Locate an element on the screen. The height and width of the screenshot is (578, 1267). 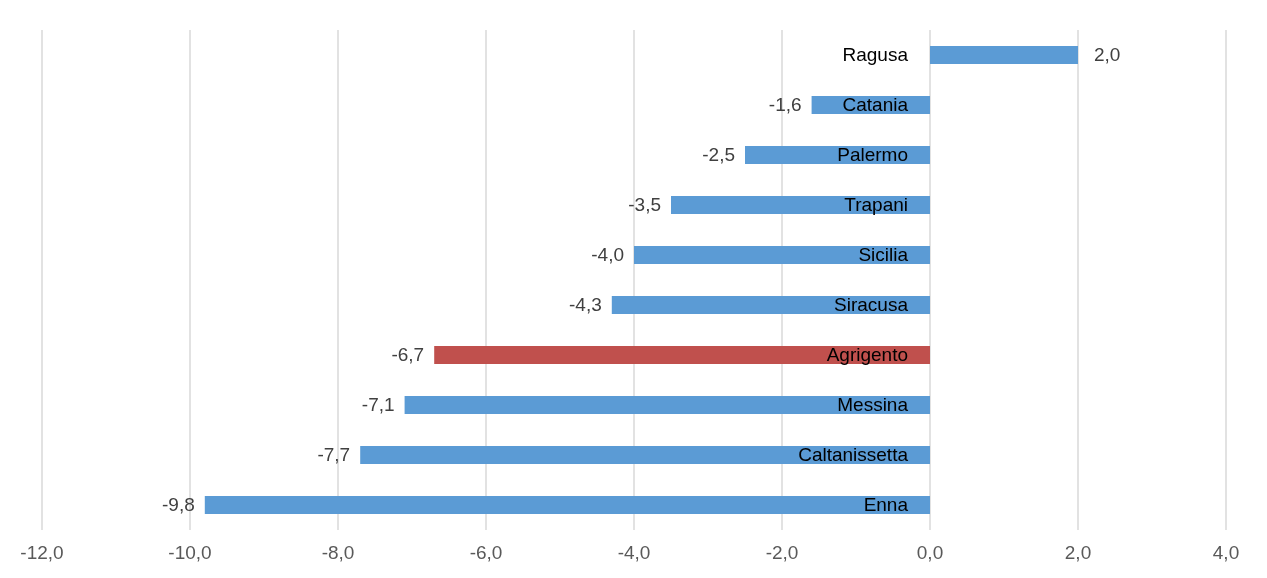
x-tick-label: -10,0 is located at coordinates (190, 553).